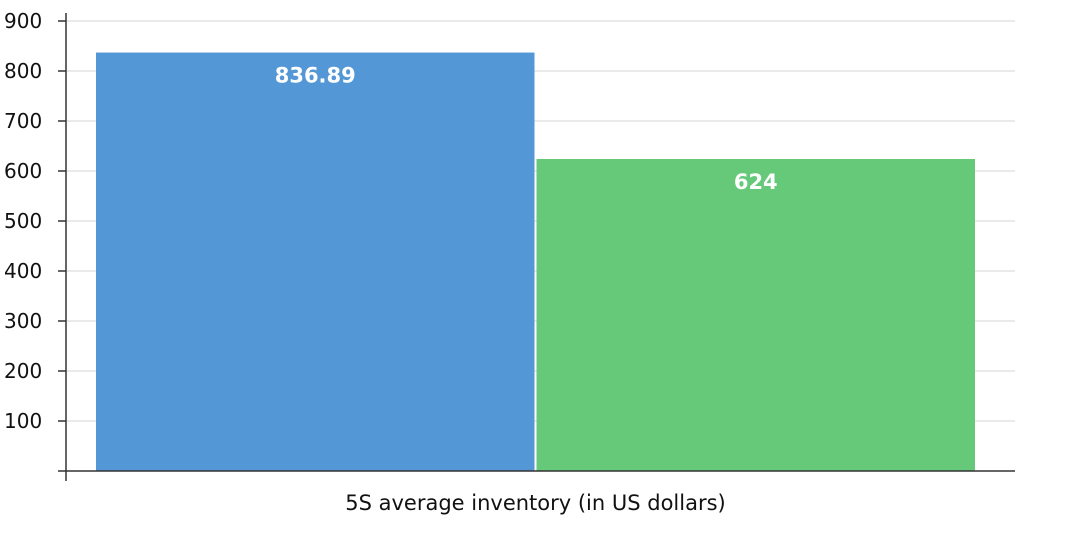 The height and width of the screenshot is (538, 1082). I want to click on y-tick-label-200: 200, so click(23, 371).